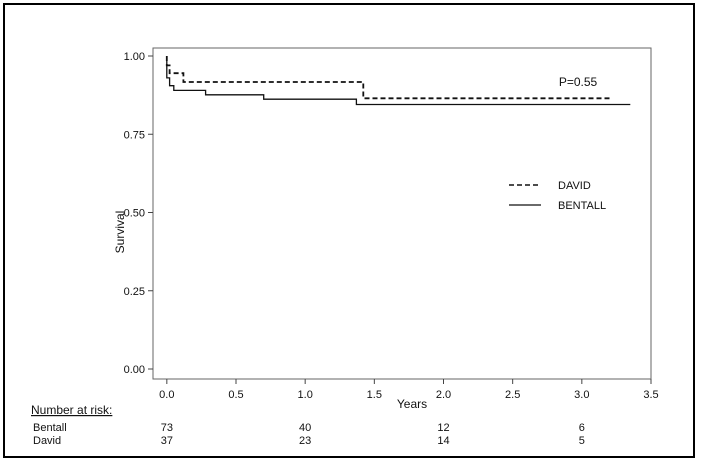 This screenshot has height=465, width=702. What do you see at coordinates (235, 395) in the screenshot?
I see `x-tick-label: 0.5` at bounding box center [235, 395].